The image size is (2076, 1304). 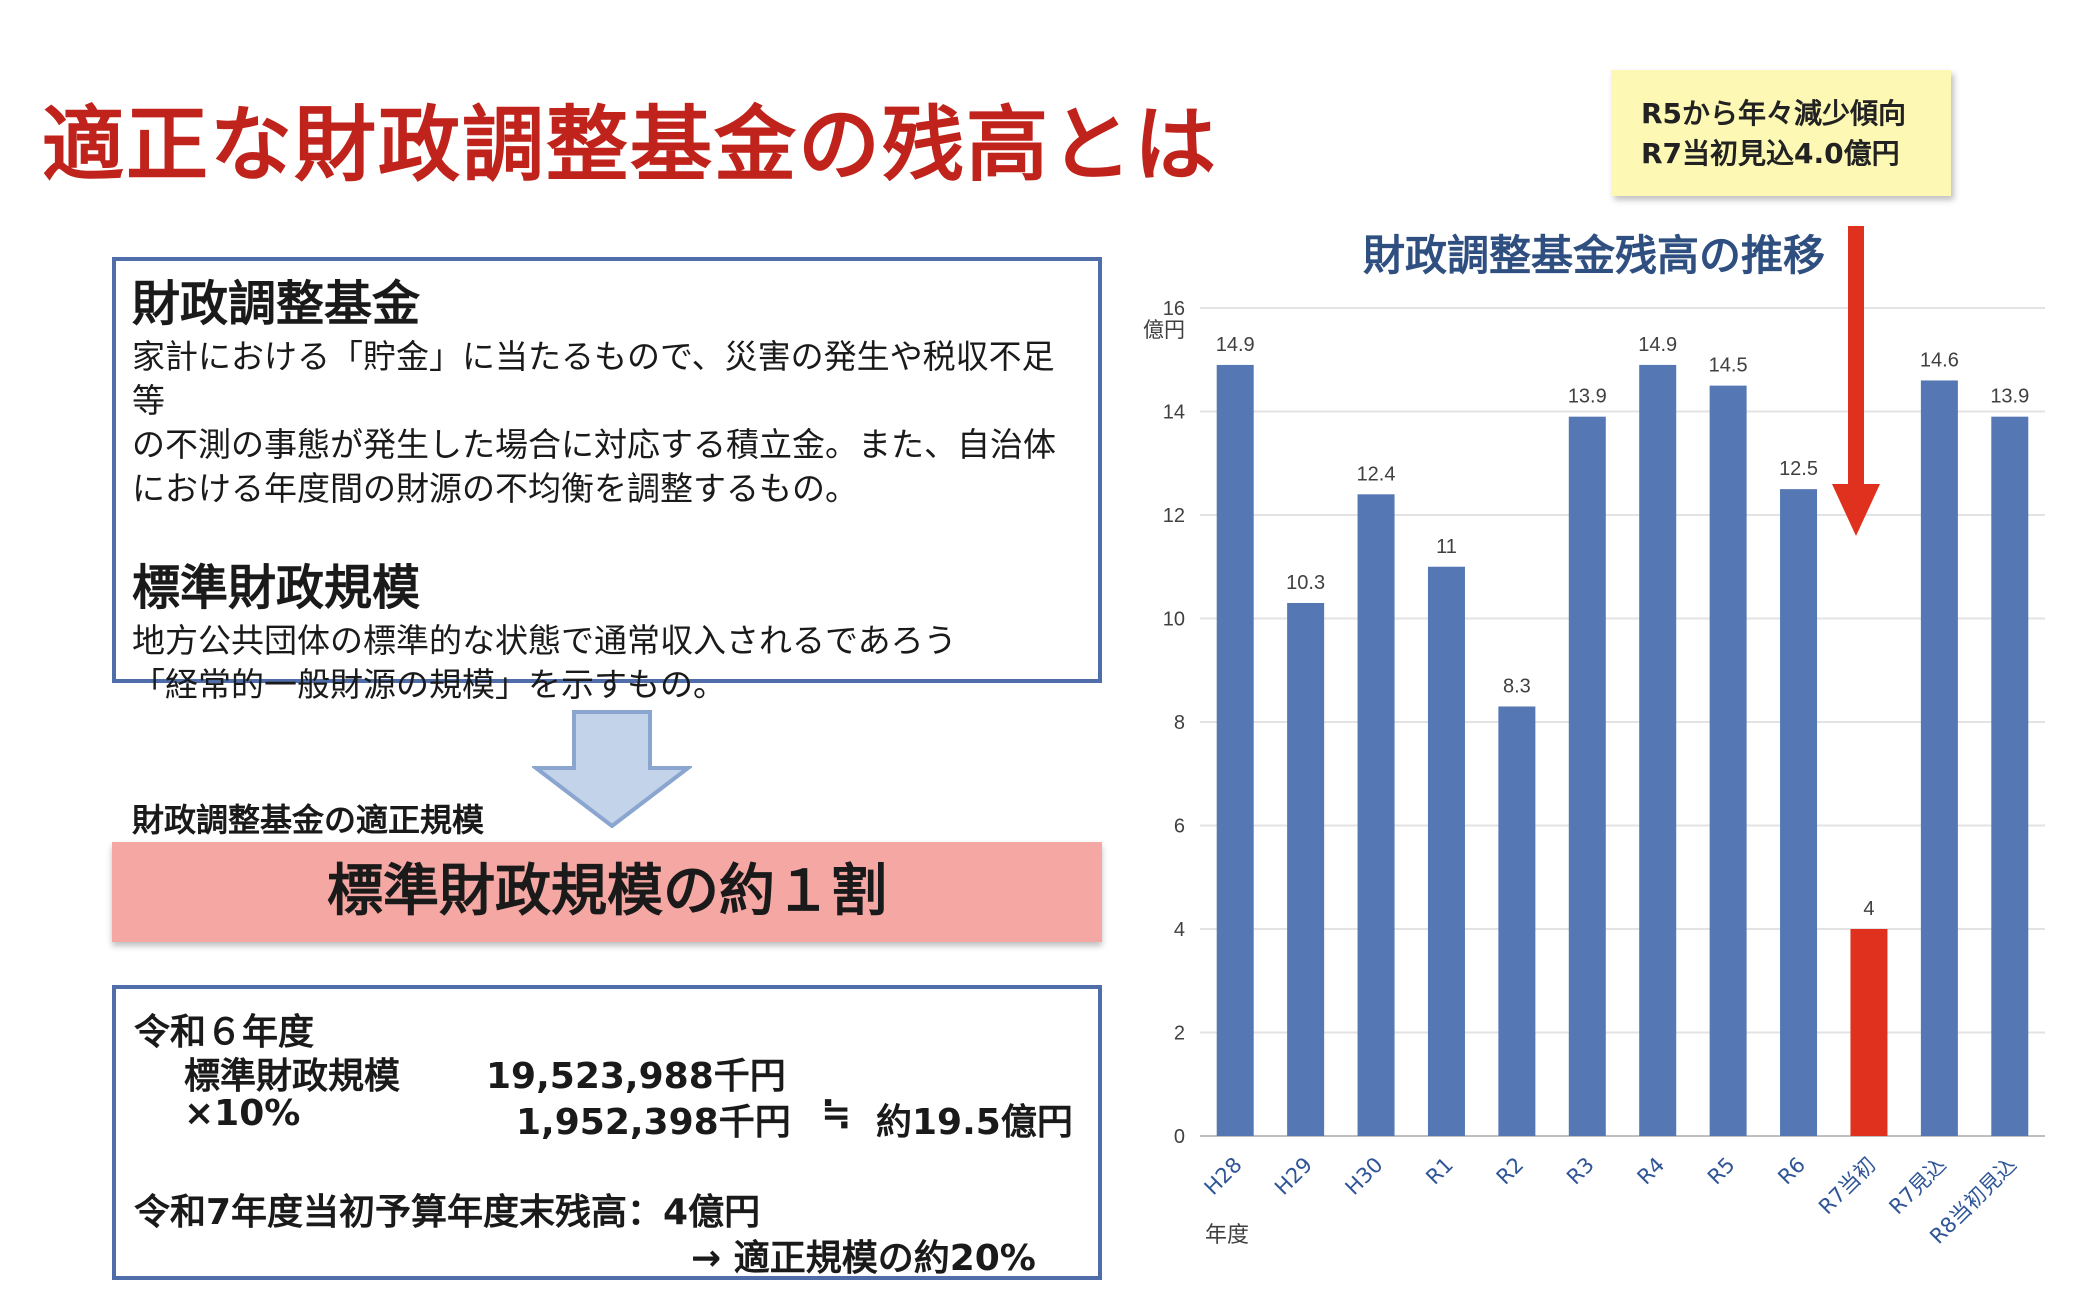 I want to click on definition-heading-scale: 標準財政規模, so click(x=276, y=588).